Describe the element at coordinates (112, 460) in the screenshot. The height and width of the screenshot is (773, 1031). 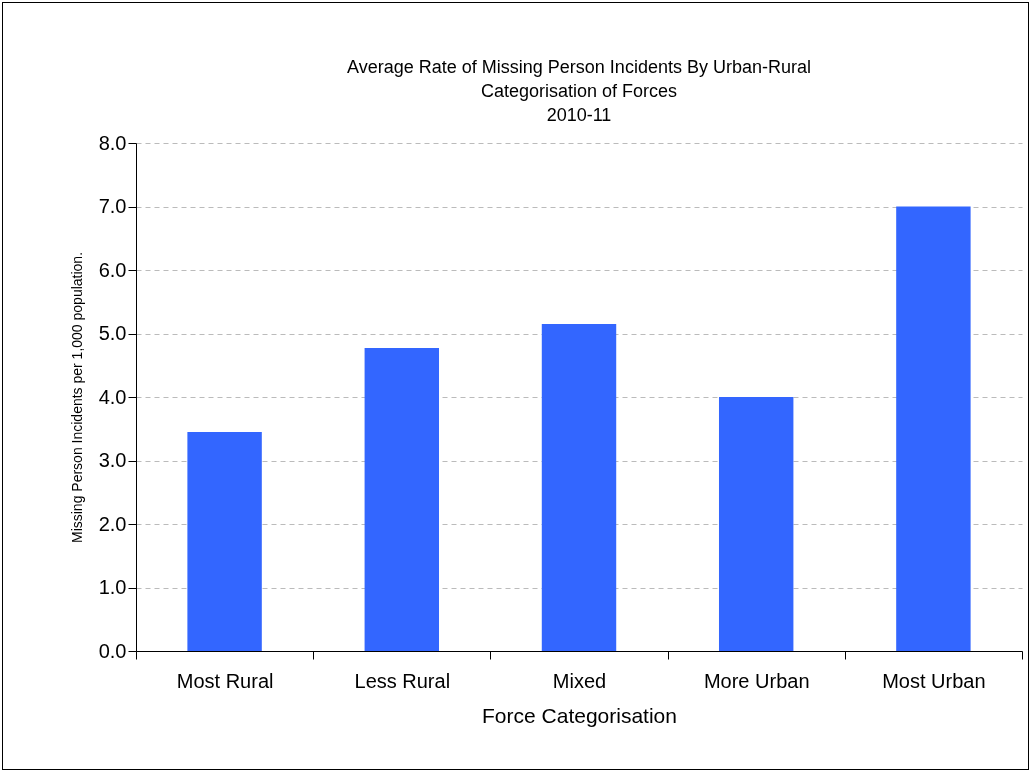
I see `y-tick-label: 3.0` at that location.